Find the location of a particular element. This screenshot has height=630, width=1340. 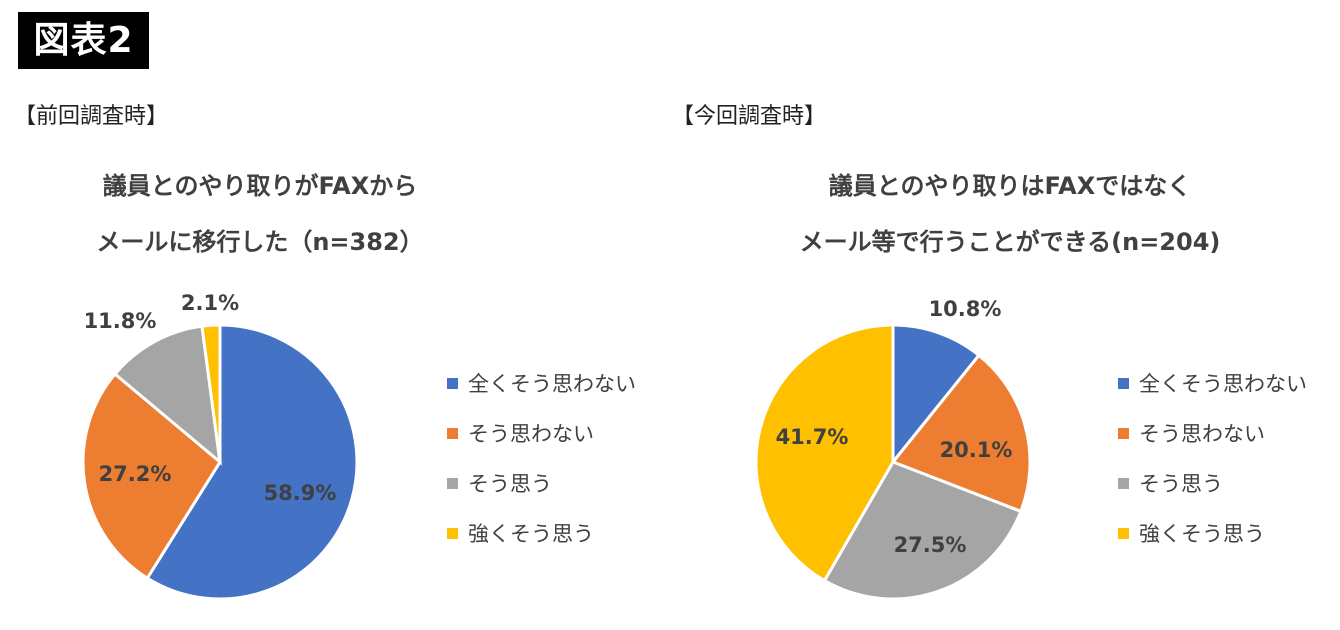

panel-label-previous: 【前回調査時】 is located at coordinates (91, 116).